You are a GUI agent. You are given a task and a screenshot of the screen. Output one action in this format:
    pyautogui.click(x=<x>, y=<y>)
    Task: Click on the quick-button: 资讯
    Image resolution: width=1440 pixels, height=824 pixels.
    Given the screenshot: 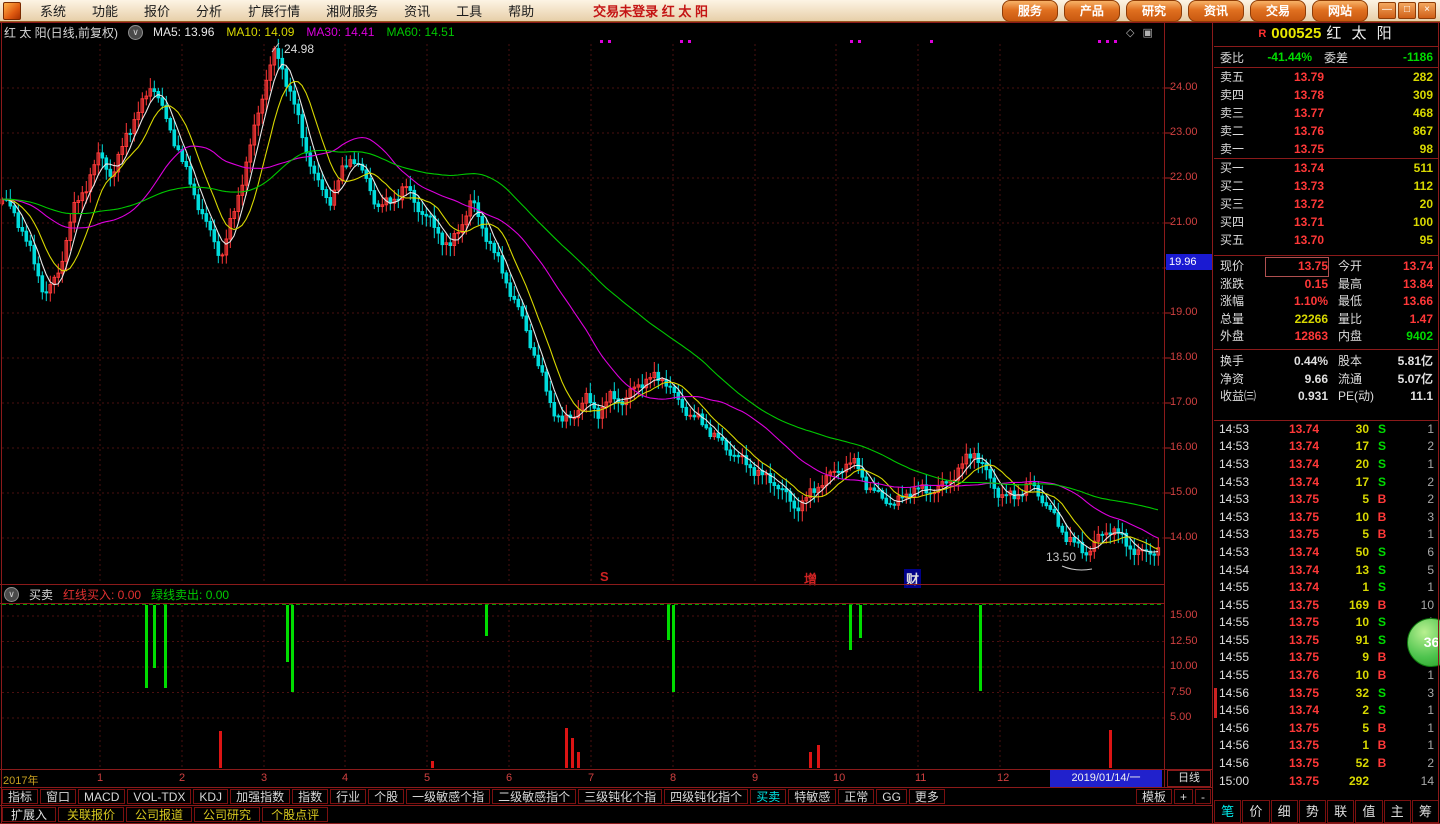 What is the action you would take?
    pyautogui.click(x=1215, y=11)
    